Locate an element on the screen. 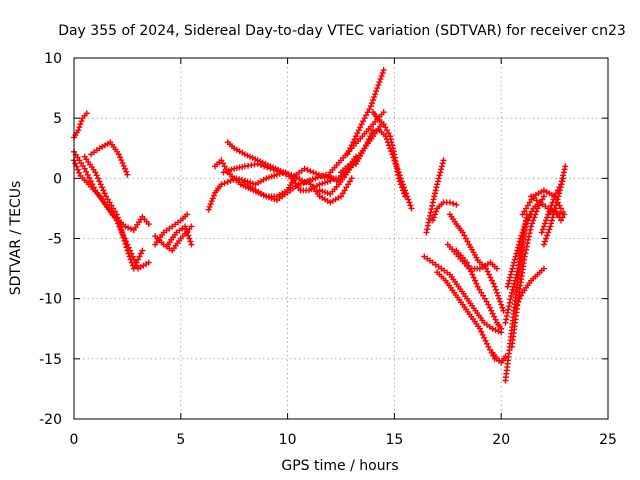 Image resolution: width=640 pixels, height=480 pixels. y-tick-label: 5 is located at coordinates (57, 119).